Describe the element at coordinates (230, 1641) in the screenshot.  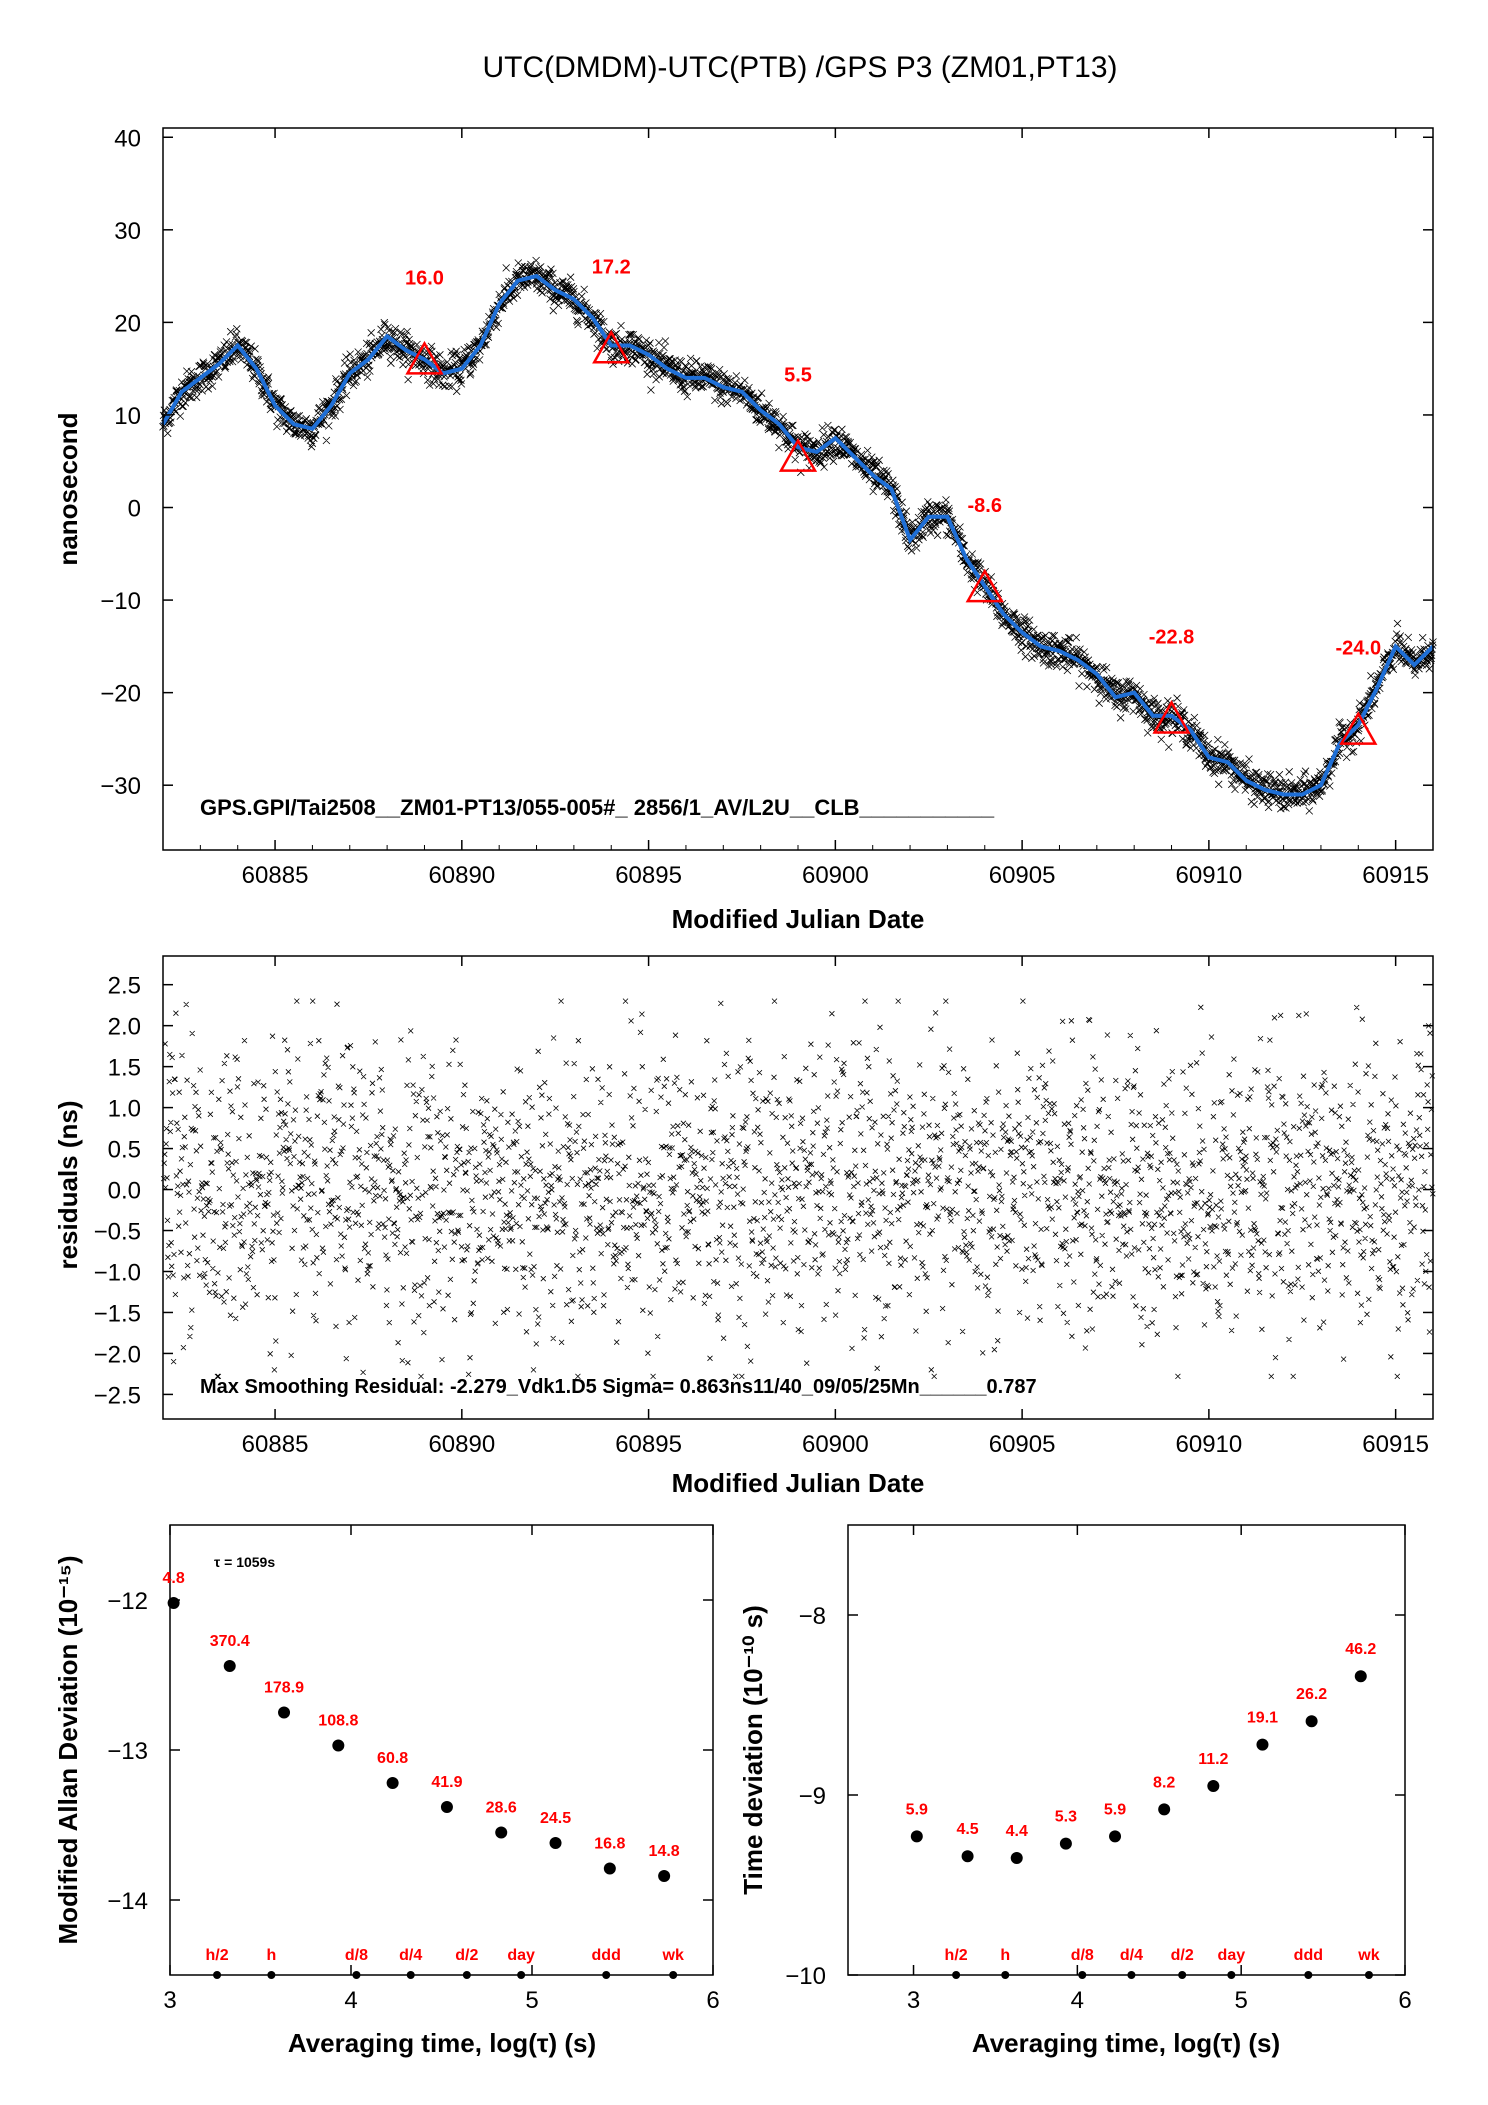
I see `stability-point-label-1: 370.4` at that location.